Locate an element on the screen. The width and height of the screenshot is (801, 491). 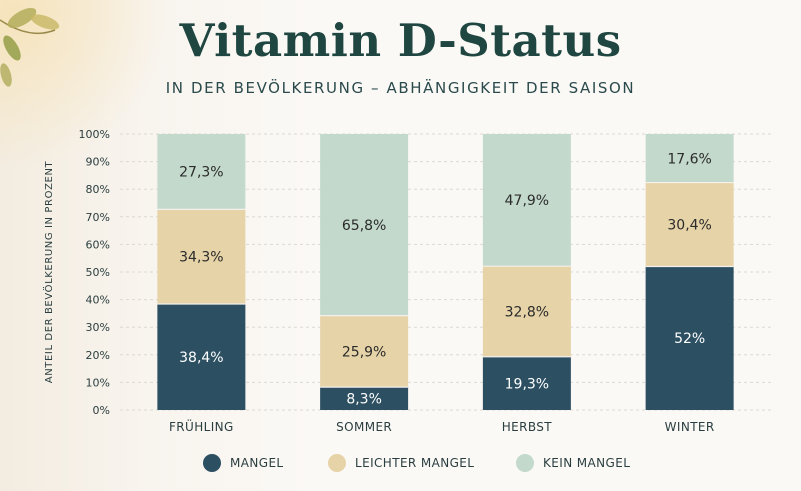
data-label: 8,3% is located at coordinates (364, 400).